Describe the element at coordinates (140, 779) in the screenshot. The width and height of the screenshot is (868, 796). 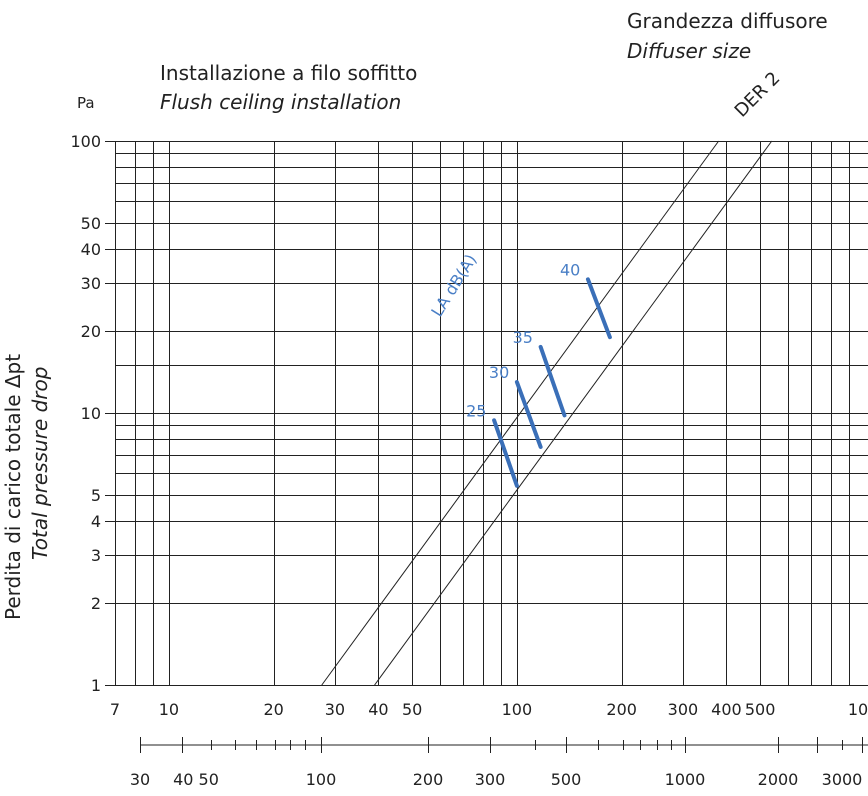
I see `secondary-axis-label: 30` at that location.